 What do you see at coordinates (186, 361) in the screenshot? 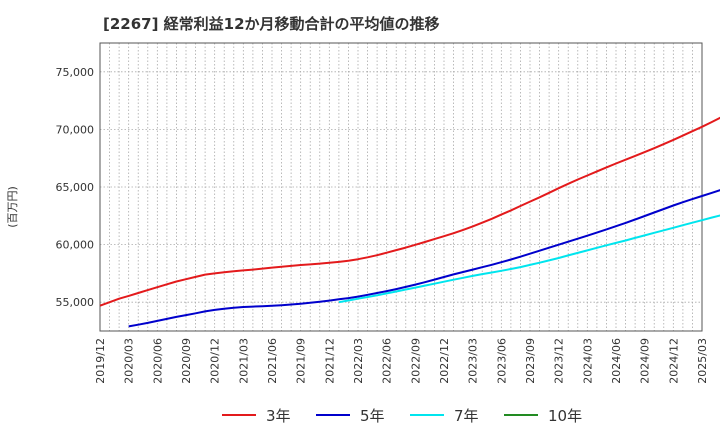
I see `x-tick-label: 2020/09` at bounding box center [186, 361].